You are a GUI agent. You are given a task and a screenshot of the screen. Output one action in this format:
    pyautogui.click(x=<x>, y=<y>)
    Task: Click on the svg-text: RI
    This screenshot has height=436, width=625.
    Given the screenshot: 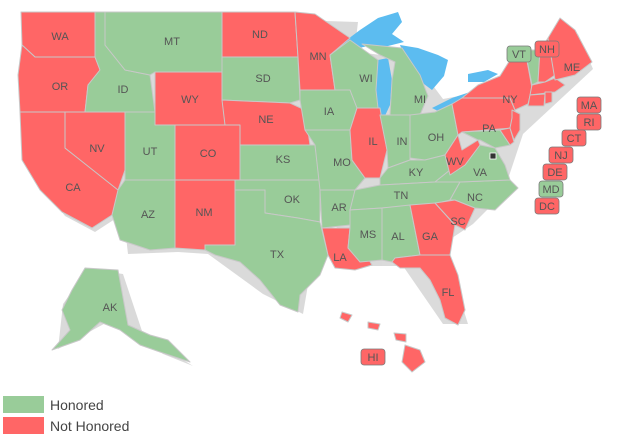 What is the action you would take?
    pyautogui.click(x=589, y=123)
    